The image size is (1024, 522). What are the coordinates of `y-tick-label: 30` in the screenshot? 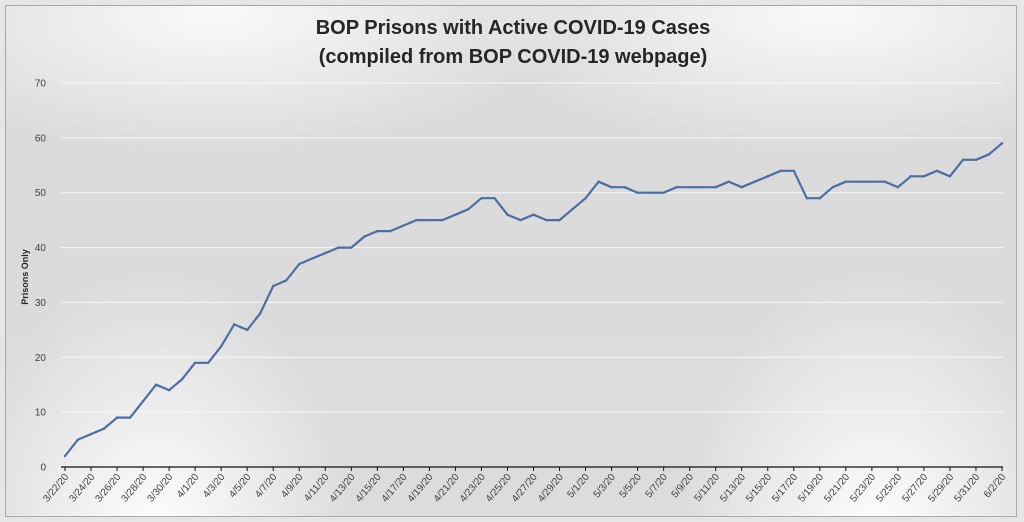 It's located at (41, 303).